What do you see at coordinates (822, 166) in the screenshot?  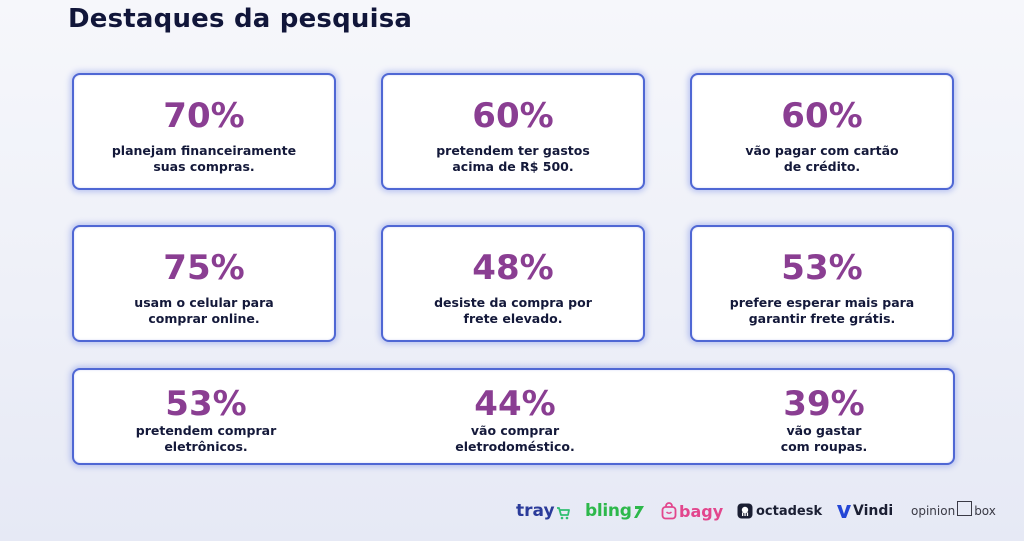 I see `stat-description-line: de crédito.` at bounding box center [822, 166].